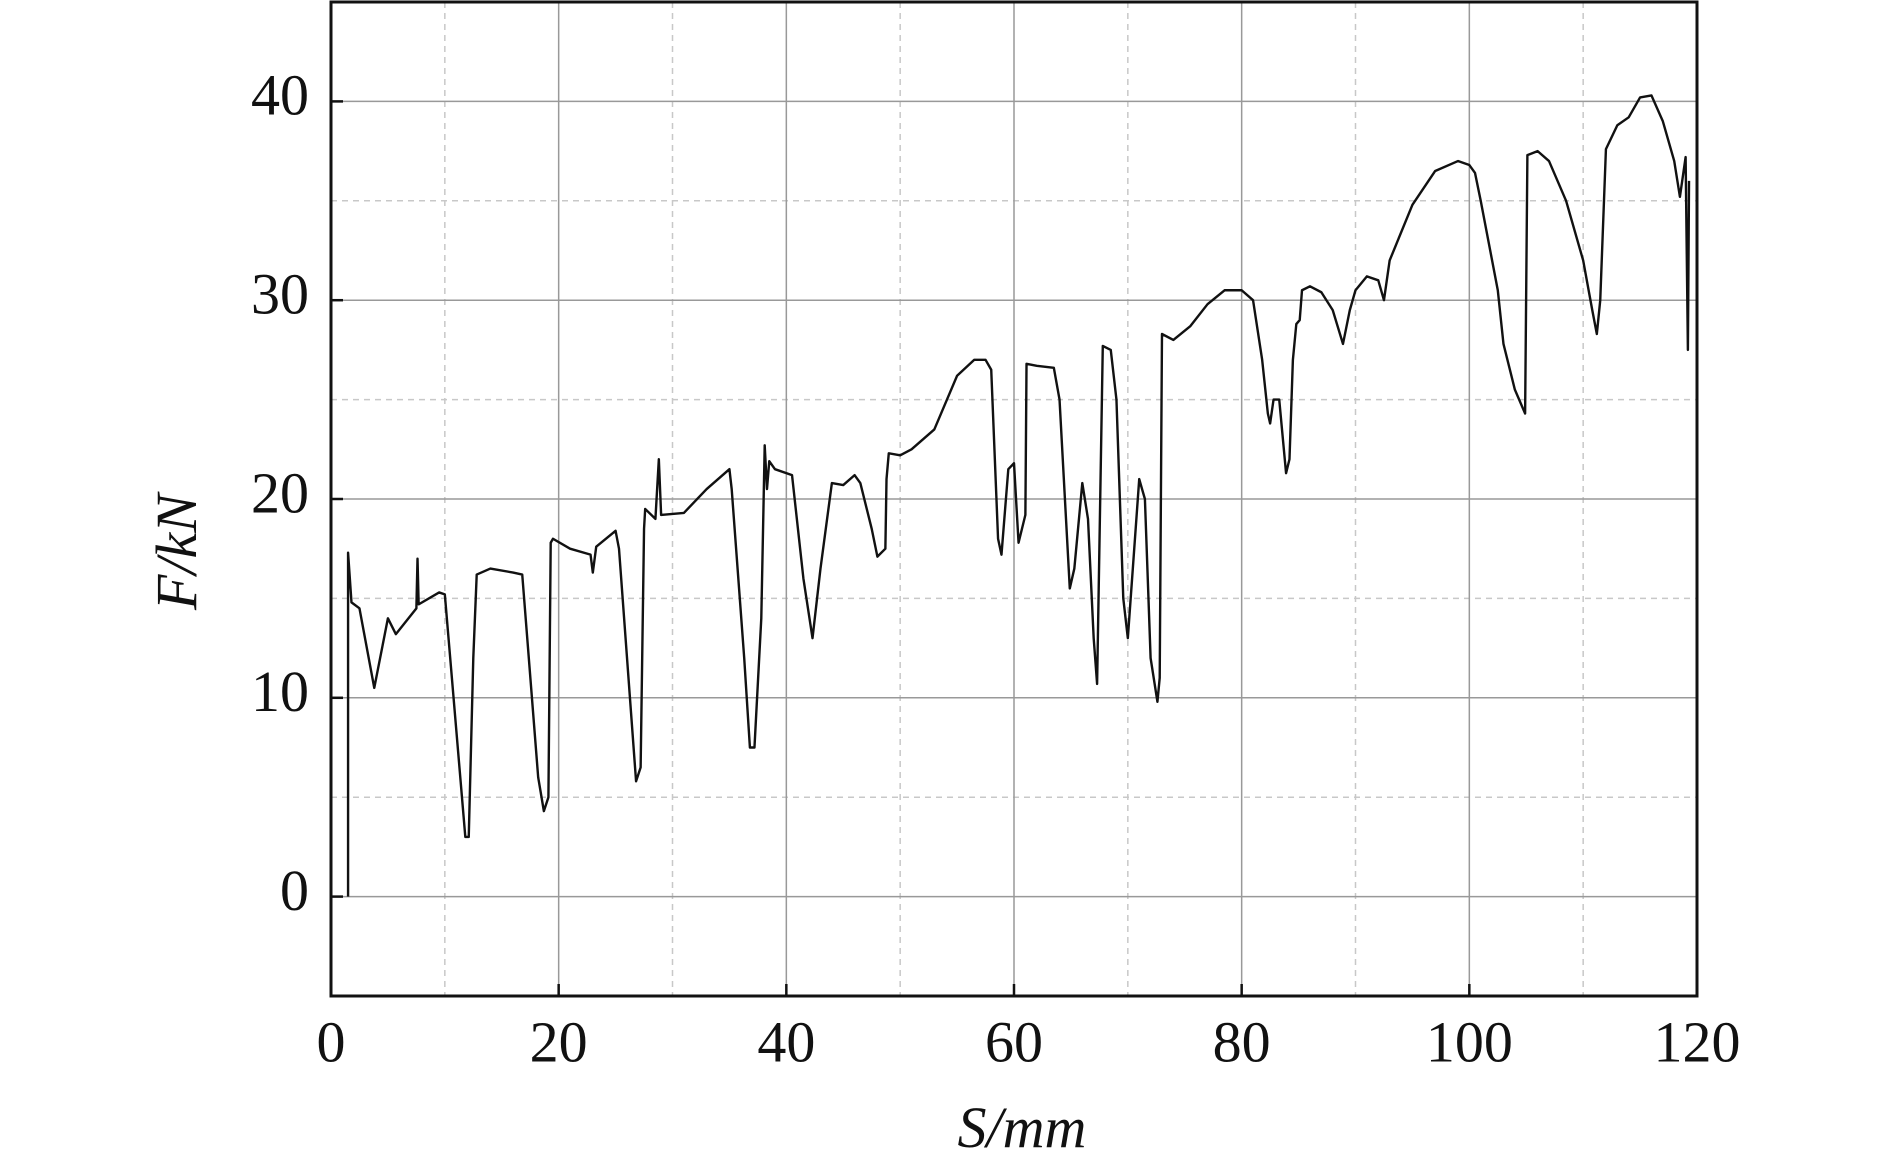 The height and width of the screenshot is (1167, 1890). Describe the element at coordinates (294, 890) in the screenshot. I see `y-tick-label: 0` at that location.